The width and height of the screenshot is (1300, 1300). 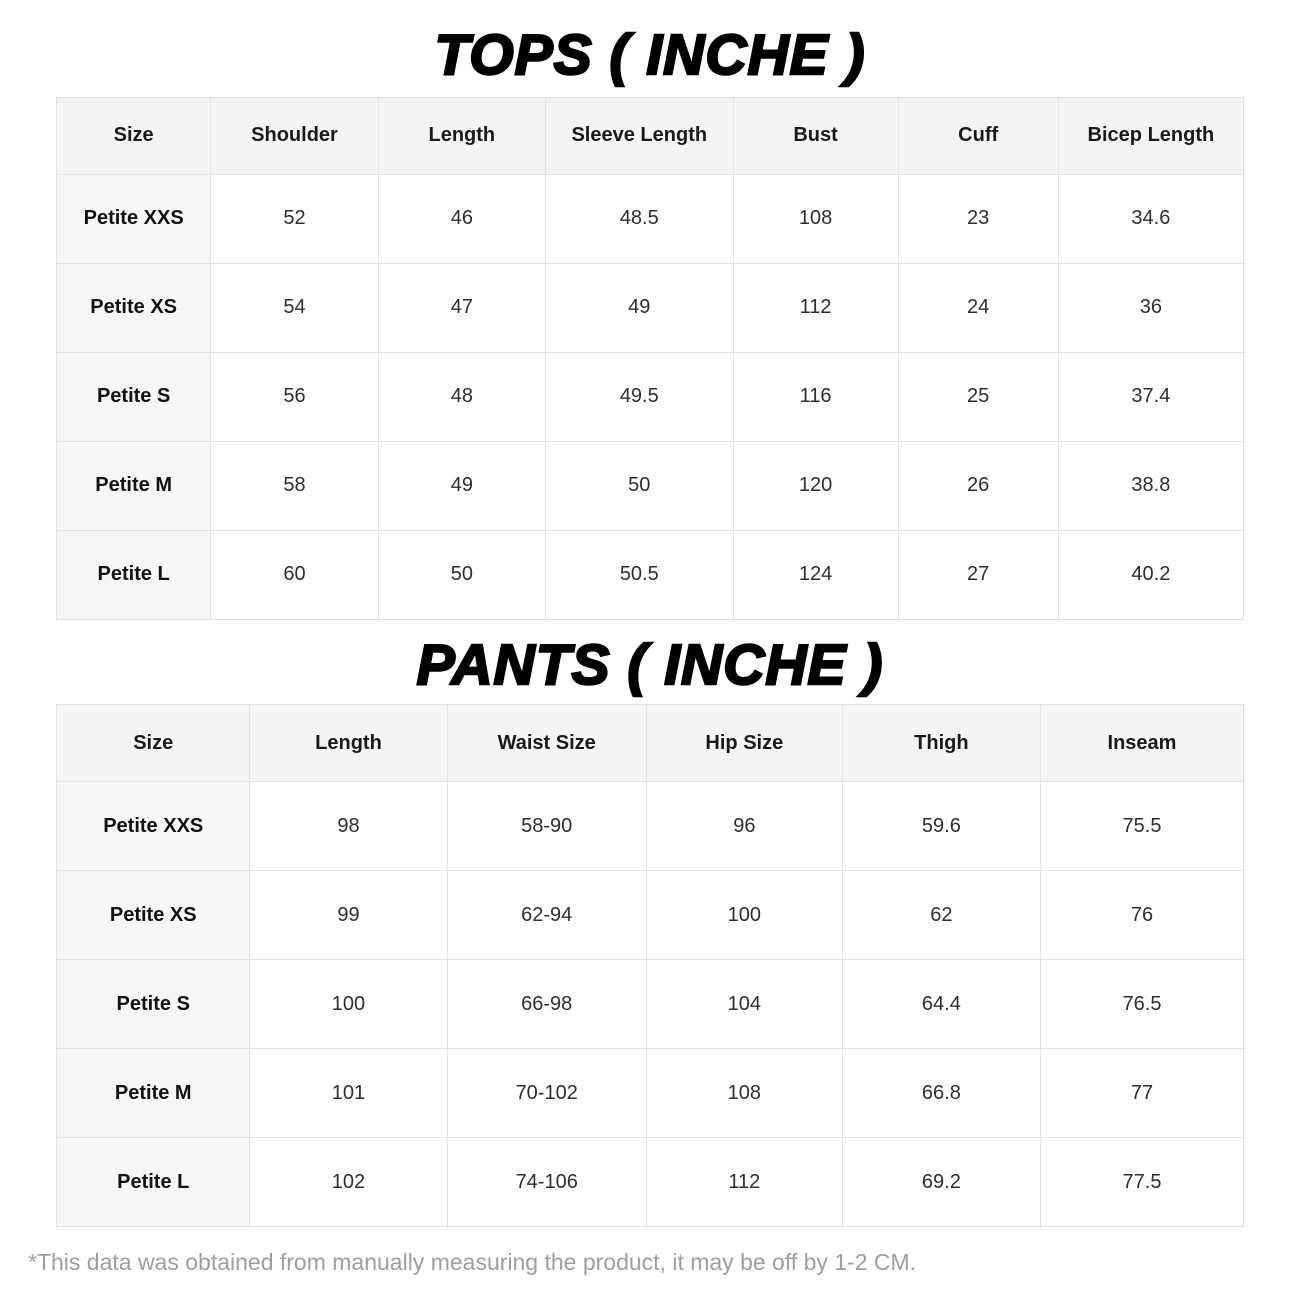 What do you see at coordinates (815, 485) in the screenshot?
I see `value-cell: 120` at bounding box center [815, 485].